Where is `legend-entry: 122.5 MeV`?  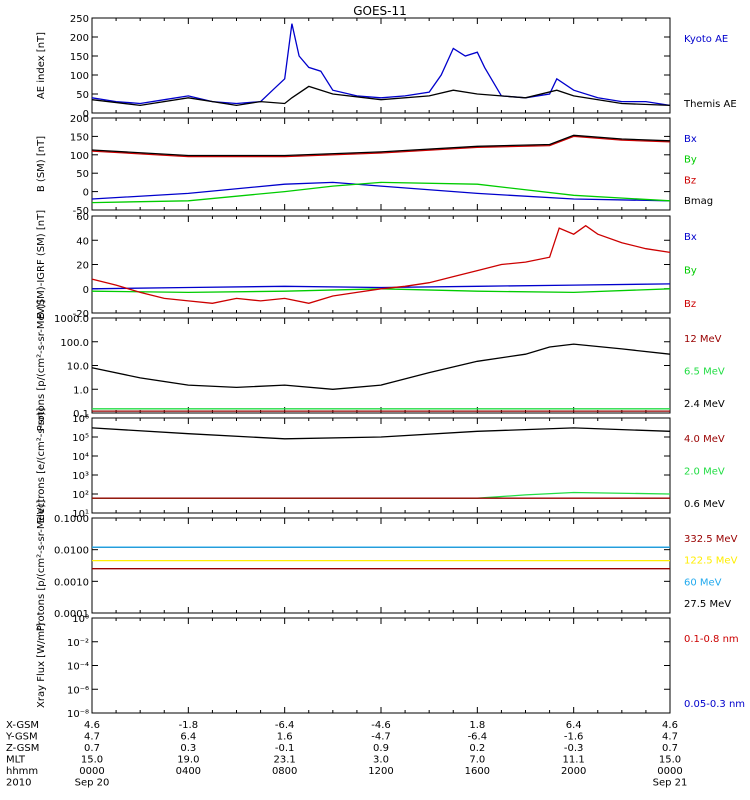
legend-entry: 122.5 MeV is located at coordinates (711, 561).